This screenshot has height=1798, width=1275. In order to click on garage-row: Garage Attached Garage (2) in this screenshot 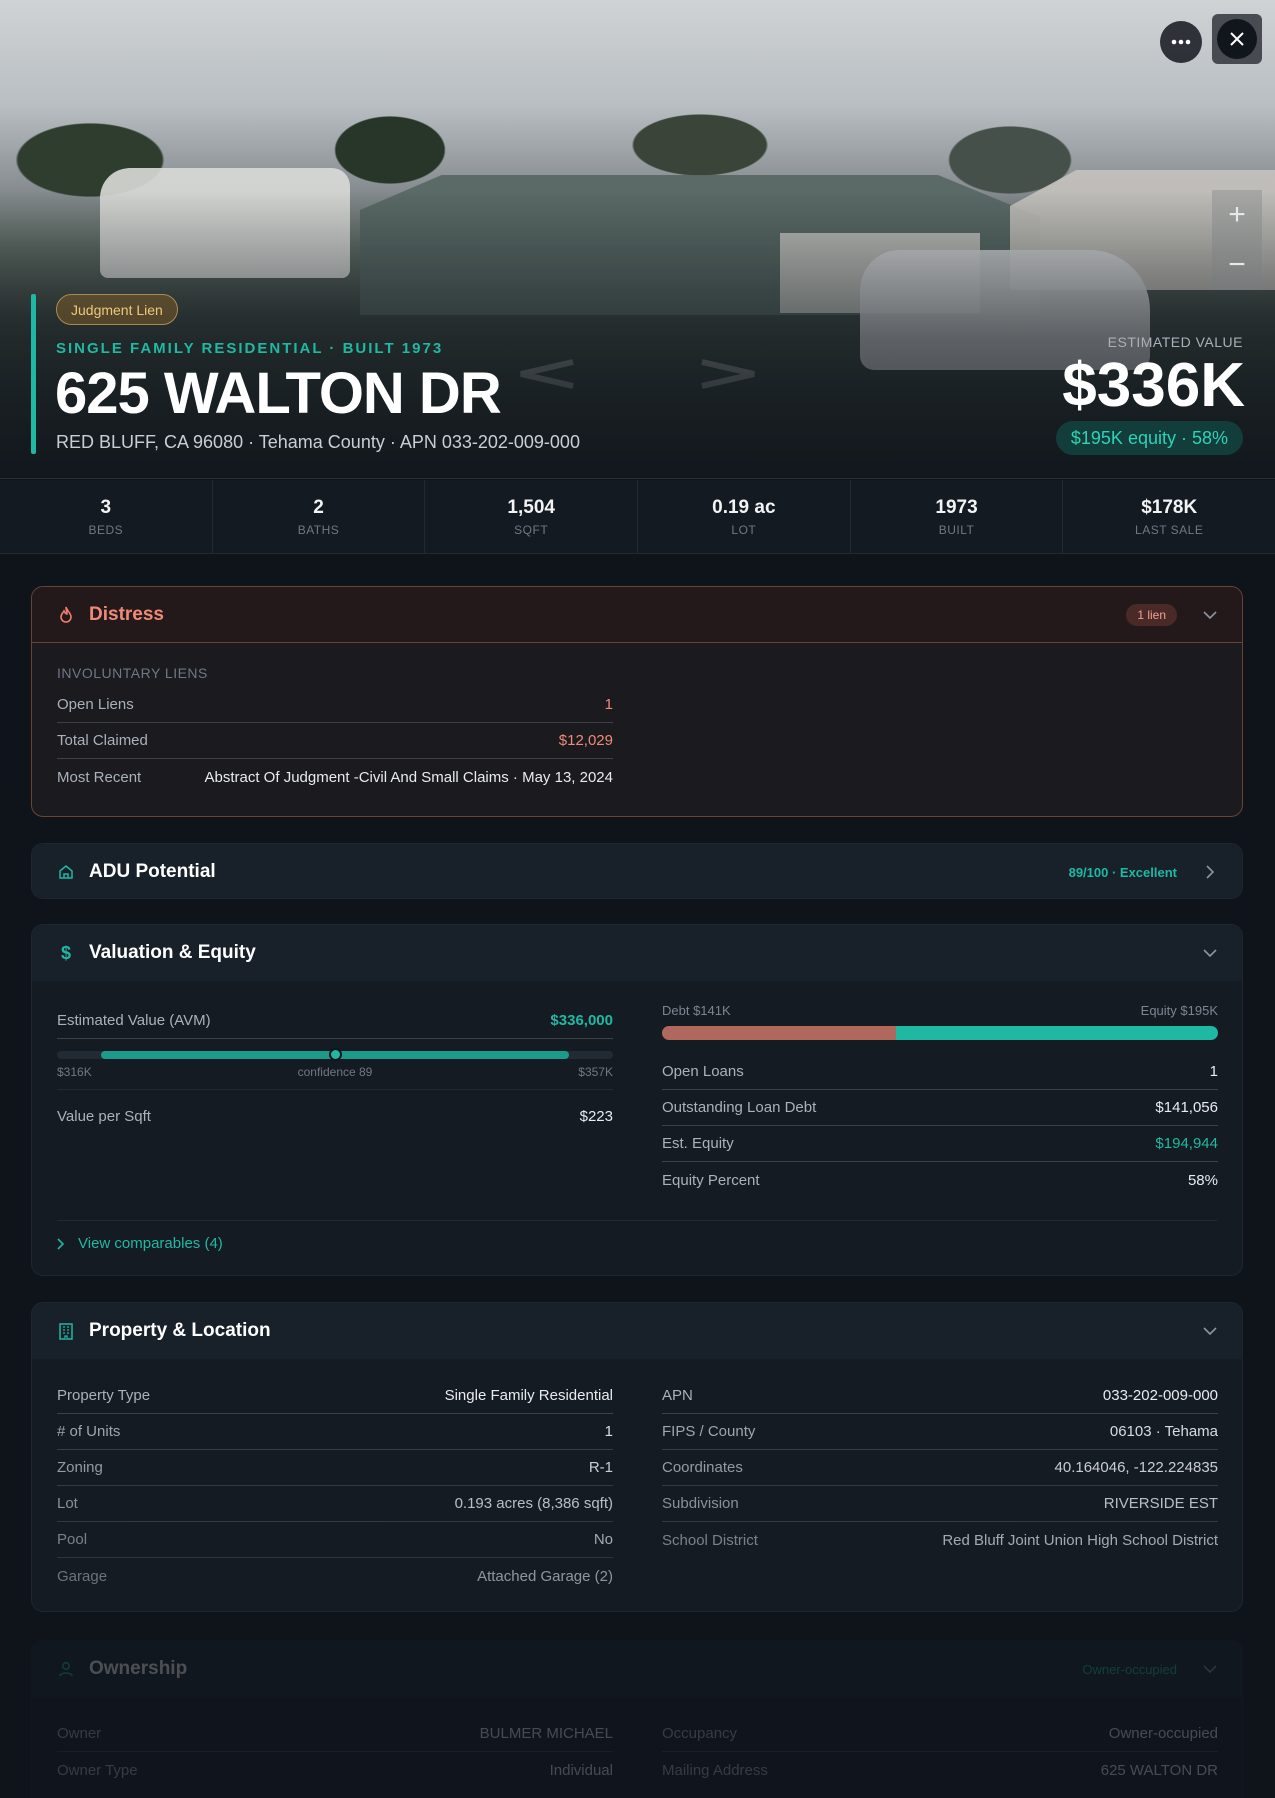, I will do `click(335, 1576)`.